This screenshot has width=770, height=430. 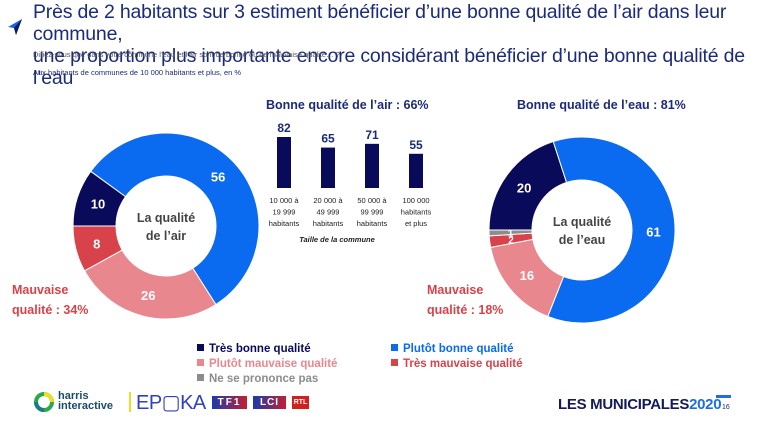 I want to click on bar-value-label: 82, so click(x=284, y=128).